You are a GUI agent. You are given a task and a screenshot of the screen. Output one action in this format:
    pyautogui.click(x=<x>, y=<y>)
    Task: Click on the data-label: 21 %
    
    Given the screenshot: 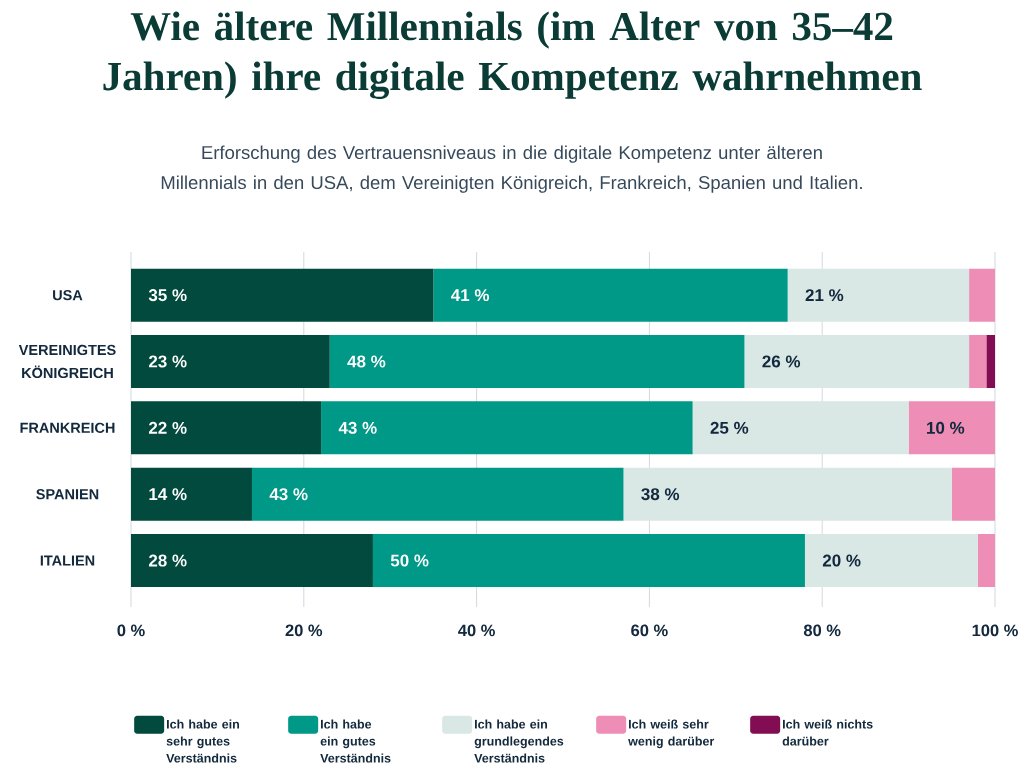 What is the action you would take?
    pyautogui.click(x=824, y=295)
    